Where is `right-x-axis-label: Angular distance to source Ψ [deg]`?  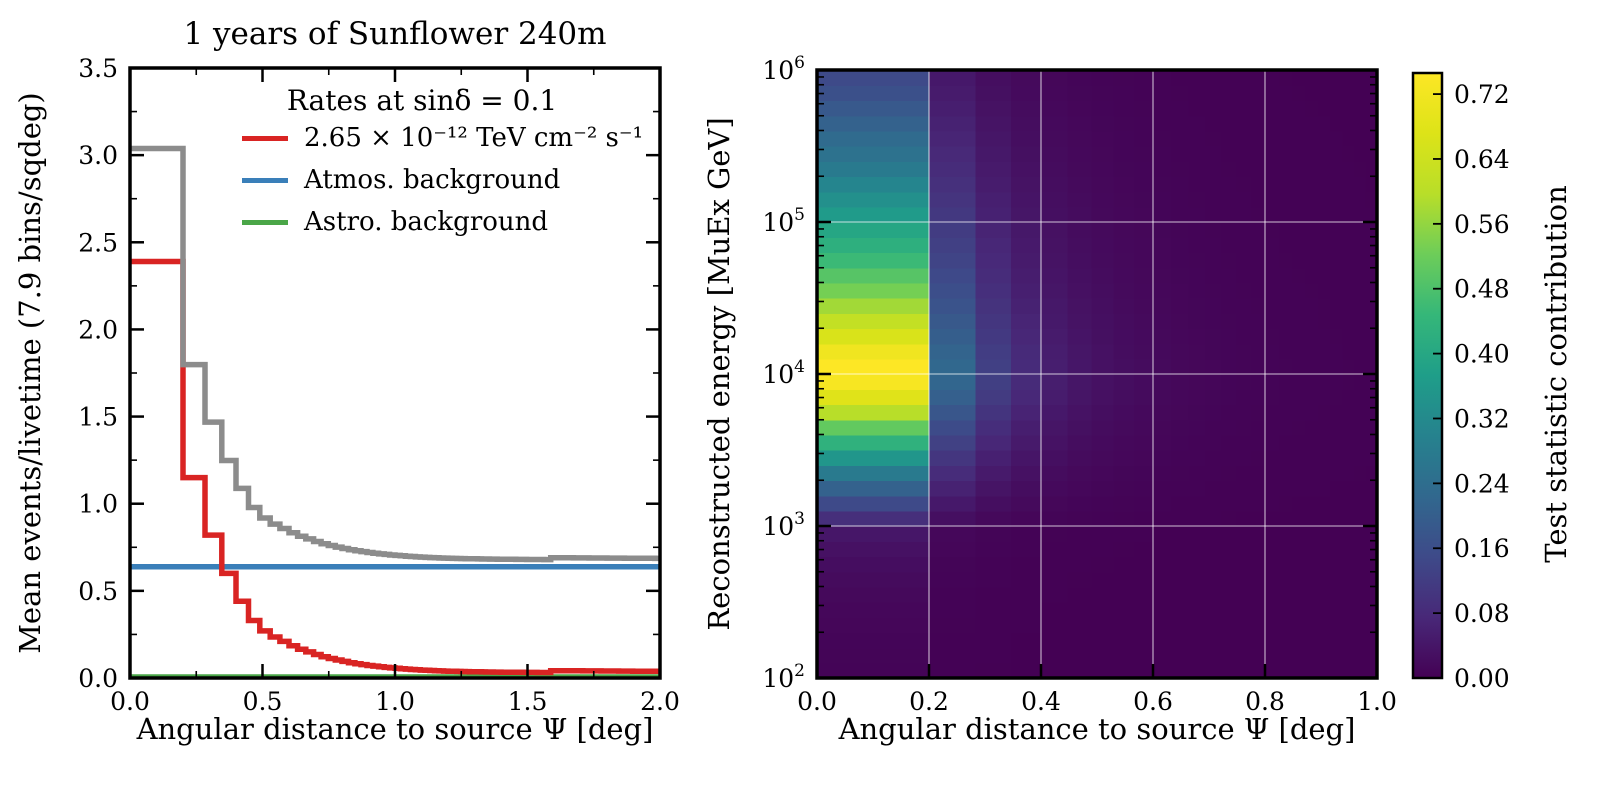 right-x-axis-label: Angular distance to source Ψ [deg] is located at coordinates (1097, 729).